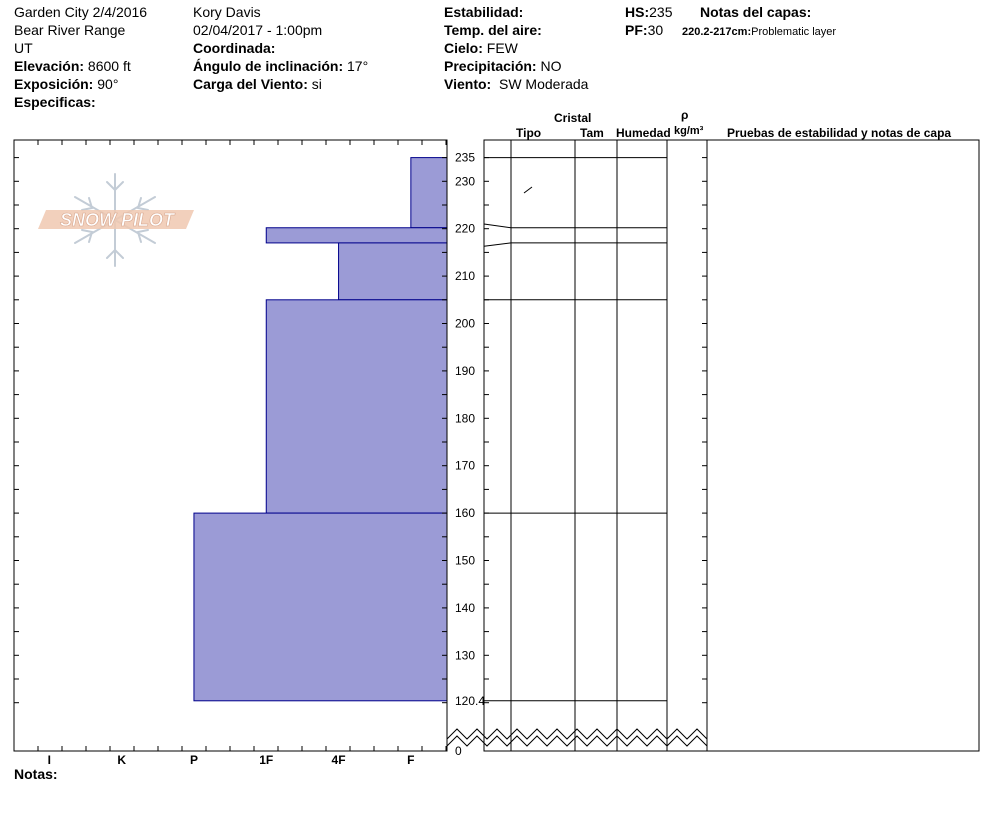 The height and width of the screenshot is (840, 994). What do you see at coordinates (756, 12) in the screenshot?
I see `layer-notes-label: Notas del capas:` at bounding box center [756, 12].